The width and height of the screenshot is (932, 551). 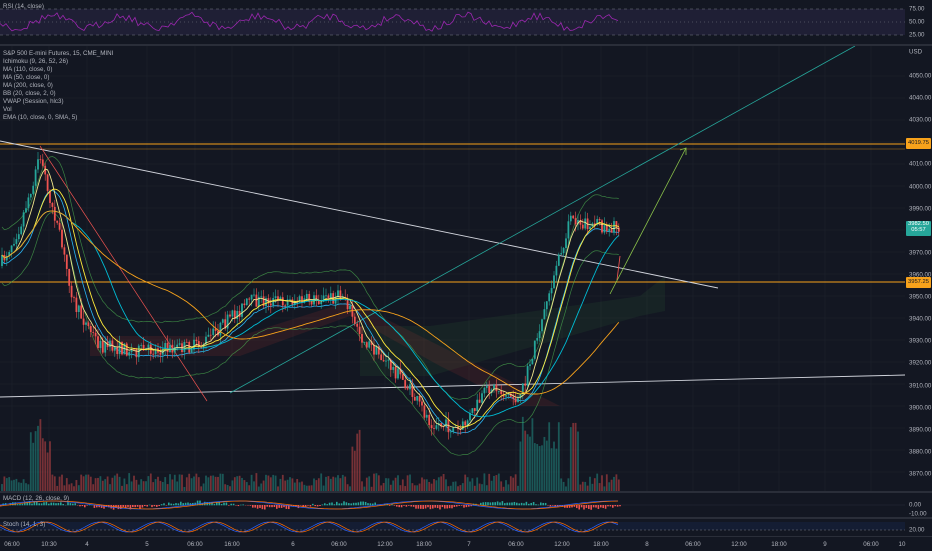 What do you see at coordinates (920, 474) in the screenshot?
I see `price-tick: 3870.00` at bounding box center [920, 474].